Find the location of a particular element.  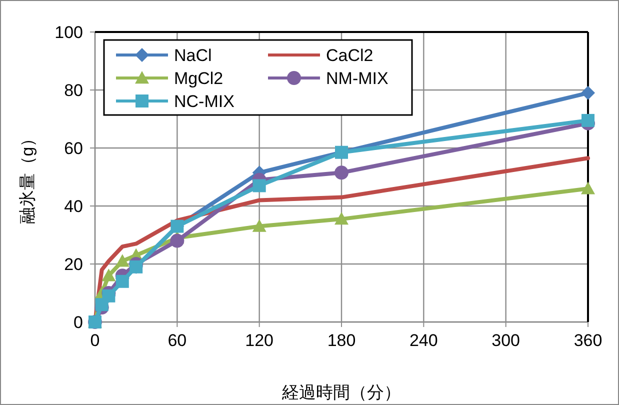

legend-label: NC-MIX is located at coordinates (204, 101).